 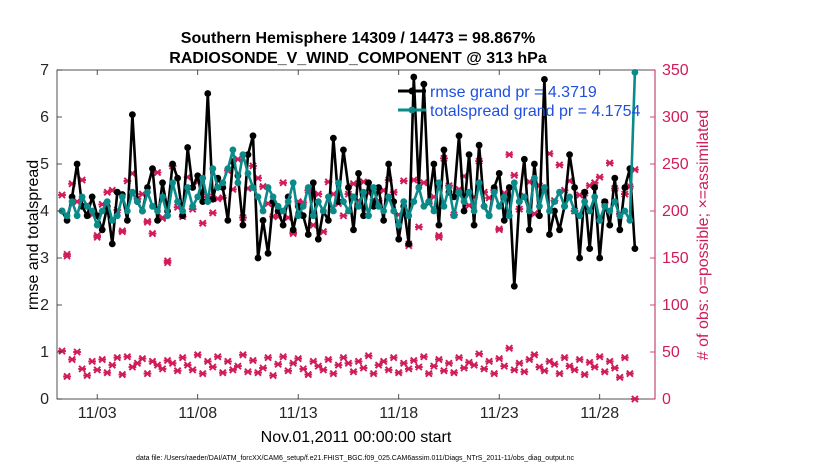 What do you see at coordinates (97, 413) in the screenshot?
I see `x-tick-label: 11/03` at bounding box center [97, 413].